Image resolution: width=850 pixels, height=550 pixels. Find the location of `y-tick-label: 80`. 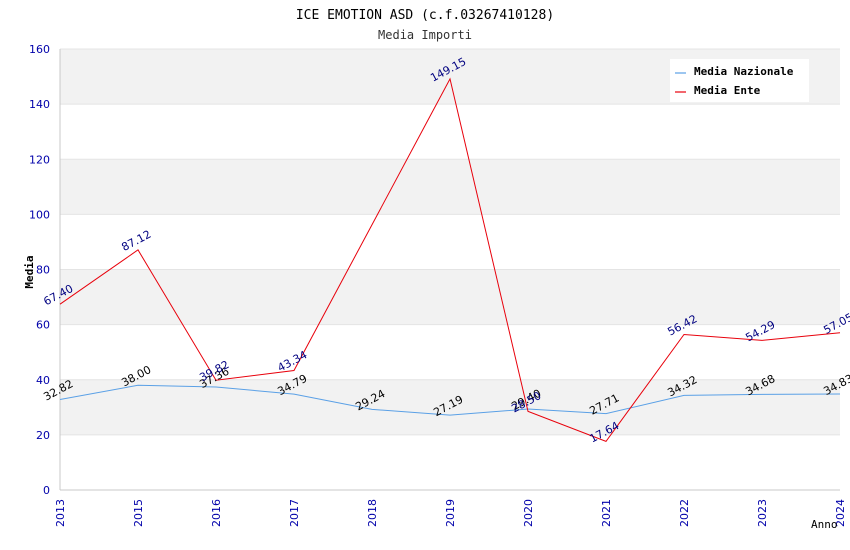

y-tick-label: 80 is located at coordinates (43, 270).